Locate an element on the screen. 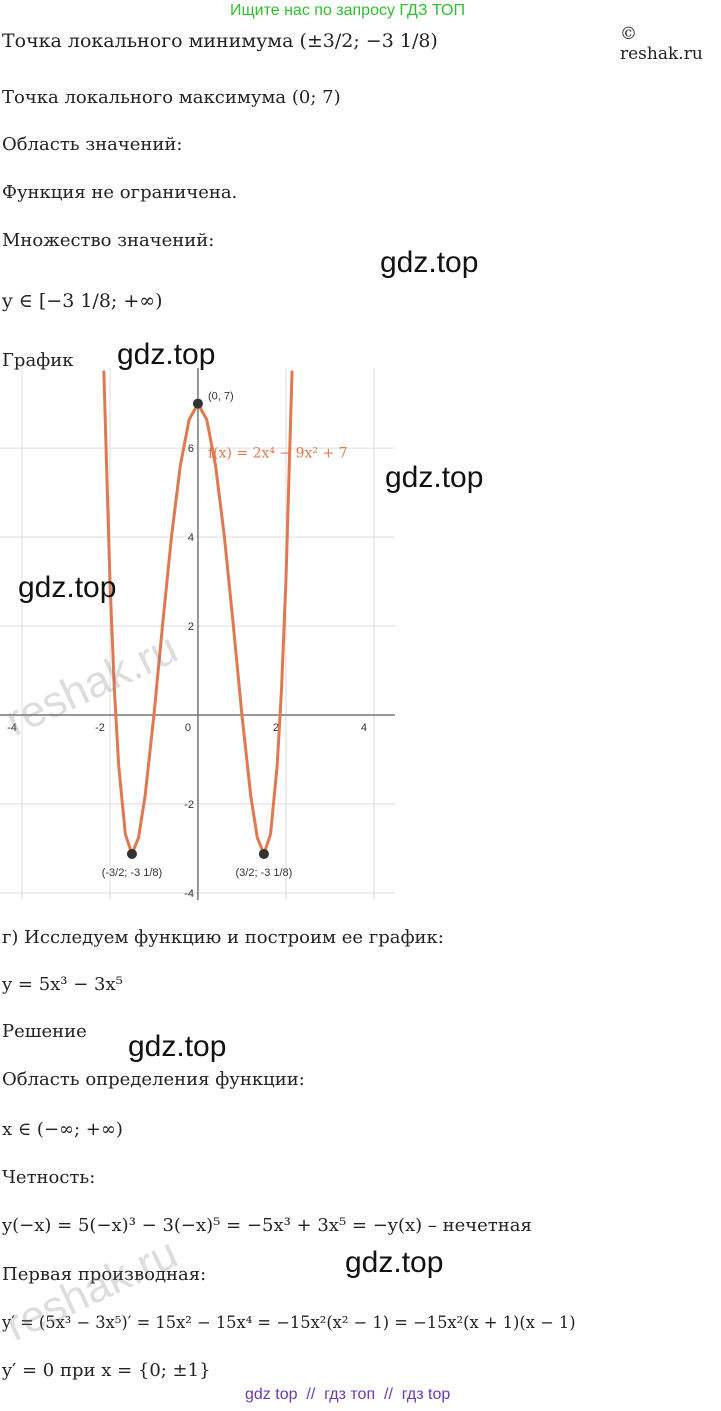 Image resolution: width=721 pixels, height=1411 pixels. text-line: Функция не ограничена. is located at coordinates (120, 192).